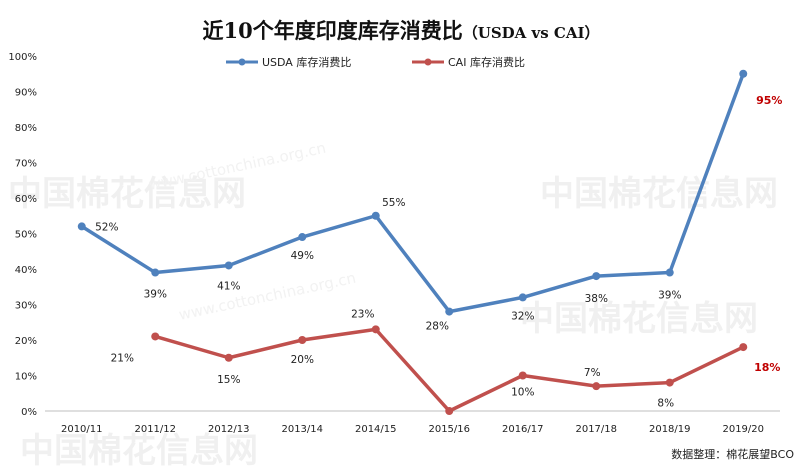  I want to click on data-label-cai: 21%, so click(122, 358).